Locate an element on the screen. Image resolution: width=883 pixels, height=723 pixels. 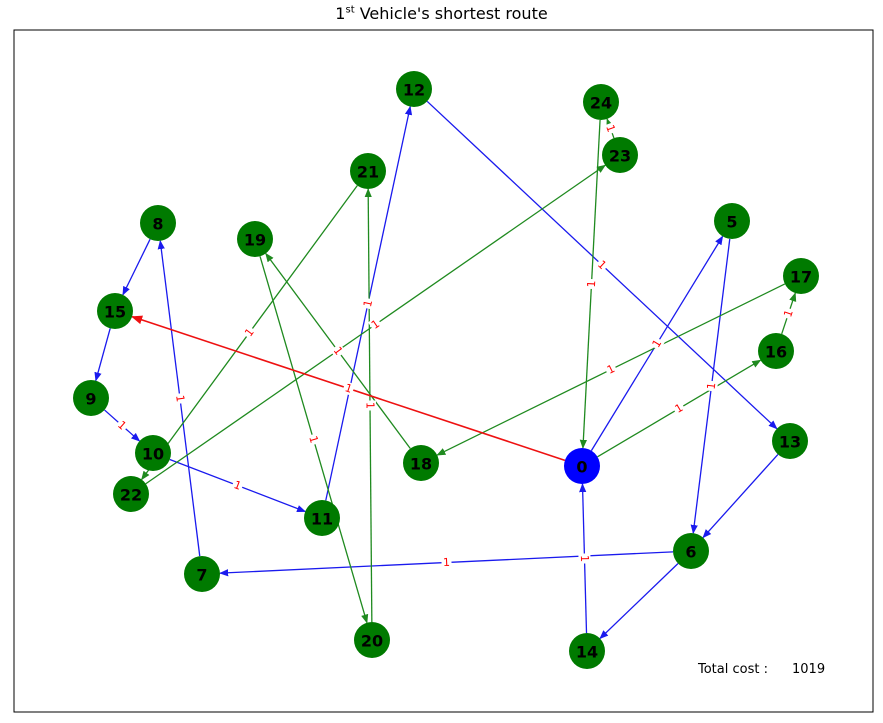
node-10: 10 is located at coordinates (153, 453).